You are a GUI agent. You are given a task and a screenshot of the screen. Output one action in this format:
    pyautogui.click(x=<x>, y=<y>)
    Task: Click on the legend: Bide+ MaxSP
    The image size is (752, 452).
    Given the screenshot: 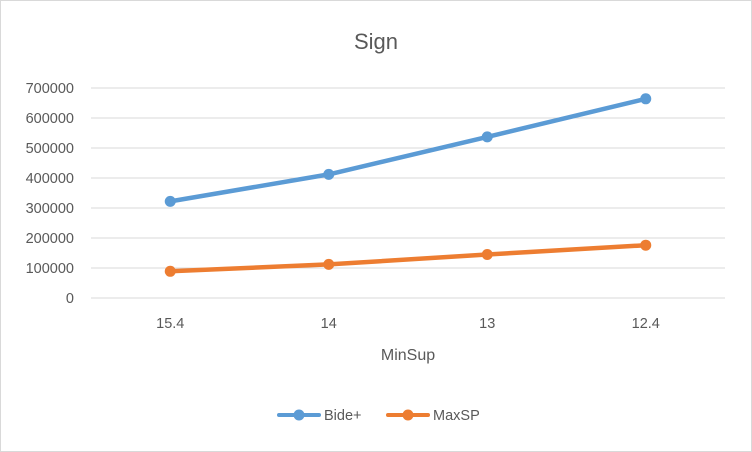 What is the action you would take?
    pyautogui.click(x=378, y=416)
    